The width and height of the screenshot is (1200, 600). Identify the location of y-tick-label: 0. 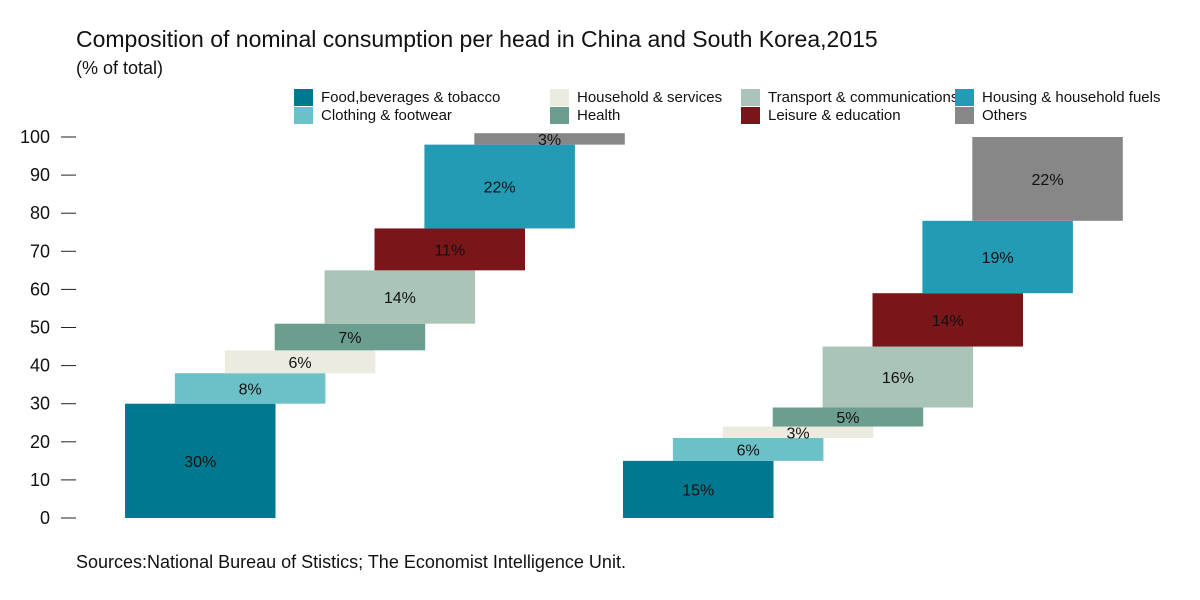
(45, 518).